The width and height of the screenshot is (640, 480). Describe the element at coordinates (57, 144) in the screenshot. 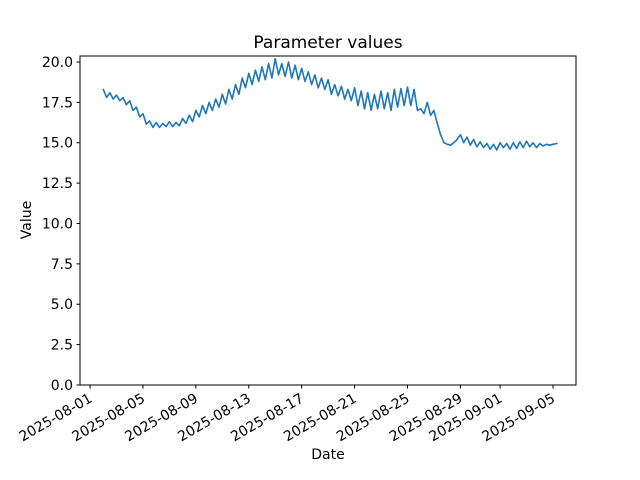

I see `y-tick-label: 15.0` at that location.